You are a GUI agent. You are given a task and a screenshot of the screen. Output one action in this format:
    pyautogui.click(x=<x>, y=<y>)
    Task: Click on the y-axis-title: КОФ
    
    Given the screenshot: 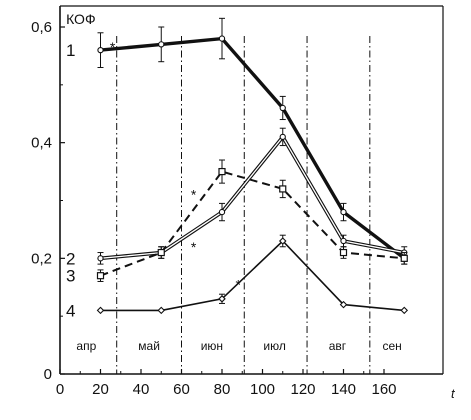 What is the action you would take?
    pyautogui.click(x=81, y=19)
    